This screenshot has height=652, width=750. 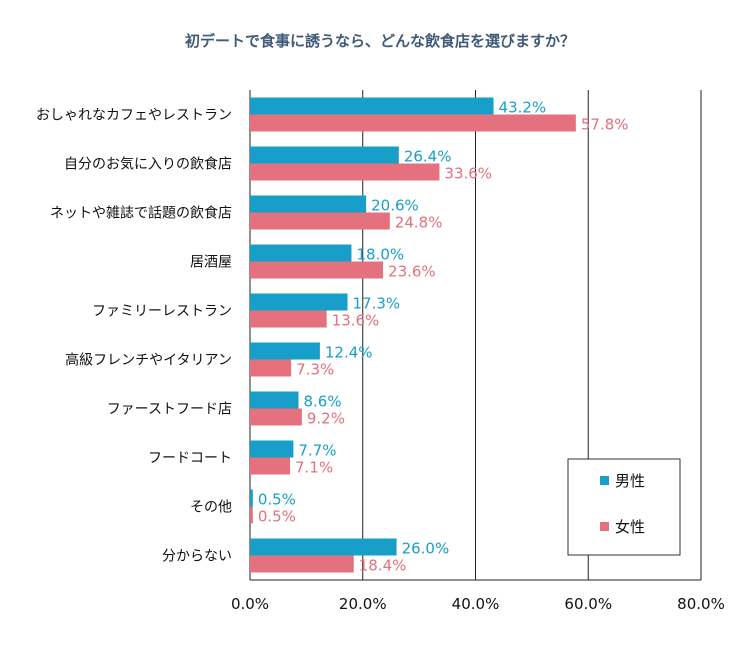 I want to click on category-label: ネットや雑誌で話題の飲食店, so click(x=141, y=213).